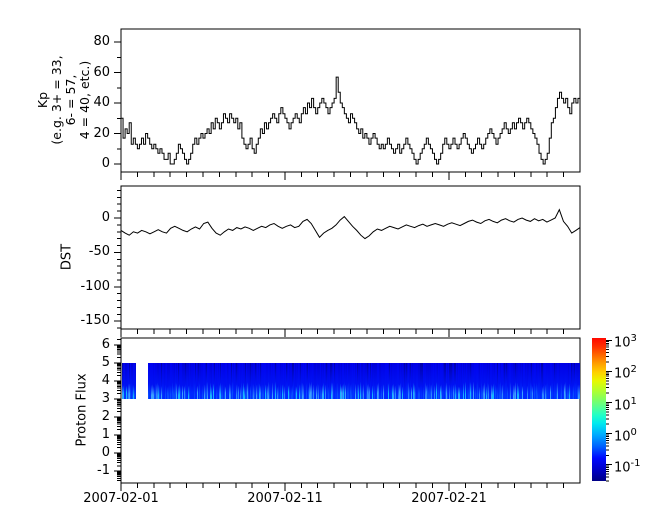 The width and height of the screenshot is (665, 523). I want to click on kp-y-tick-label: 80, so click(101, 41).